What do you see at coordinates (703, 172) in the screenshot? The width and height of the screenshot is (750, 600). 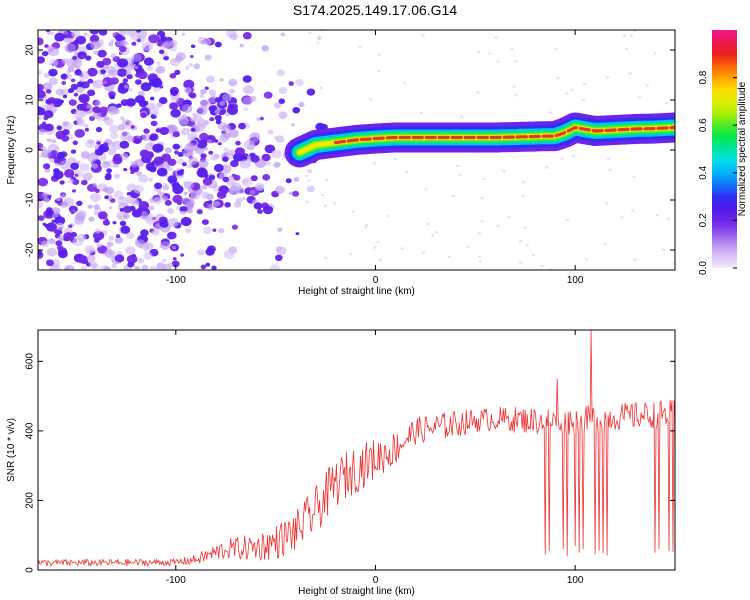 I see `colorbar-tick-label: 0.4` at bounding box center [703, 172].